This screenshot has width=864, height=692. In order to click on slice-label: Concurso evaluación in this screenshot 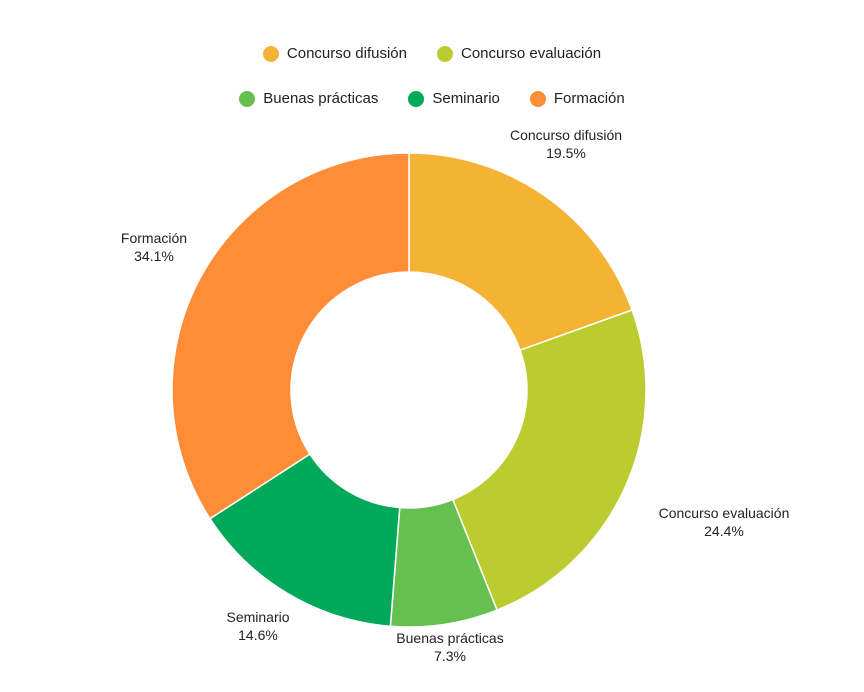, I will do `click(724, 513)`.